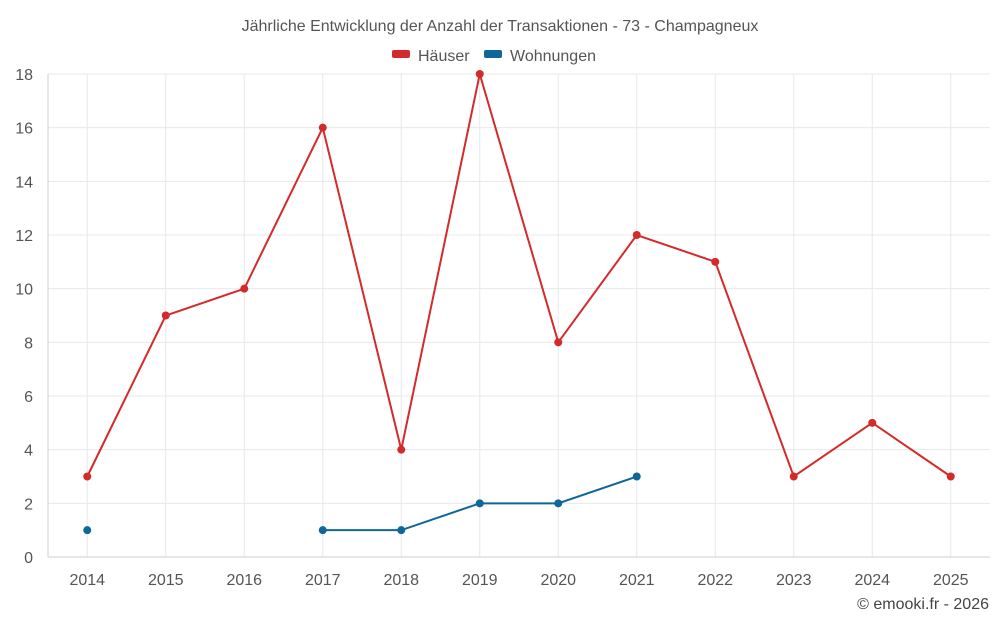 The image size is (1000, 625). I want to click on y-tick-label: 2, so click(28, 504).